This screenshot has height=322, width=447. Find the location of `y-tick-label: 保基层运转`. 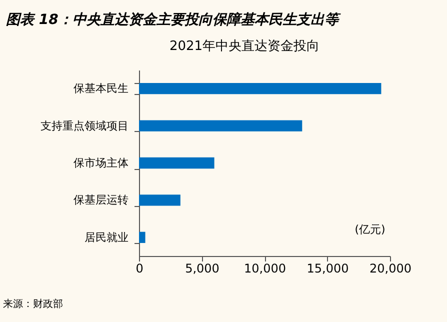

y-tick-label: 保基层运转 is located at coordinates (101, 200).